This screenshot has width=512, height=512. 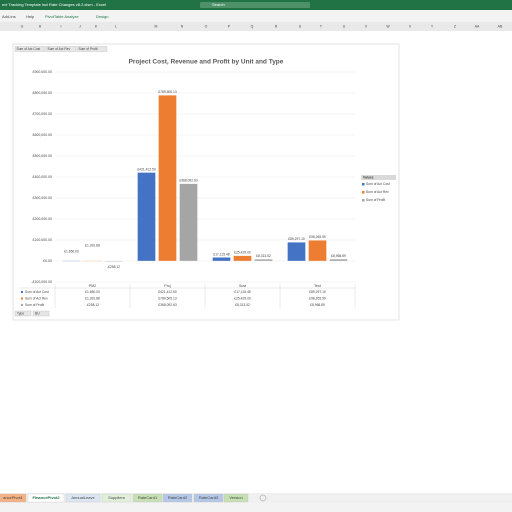 I want to click on y-tick-label: £900,000.00, so click(x=43, y=72).